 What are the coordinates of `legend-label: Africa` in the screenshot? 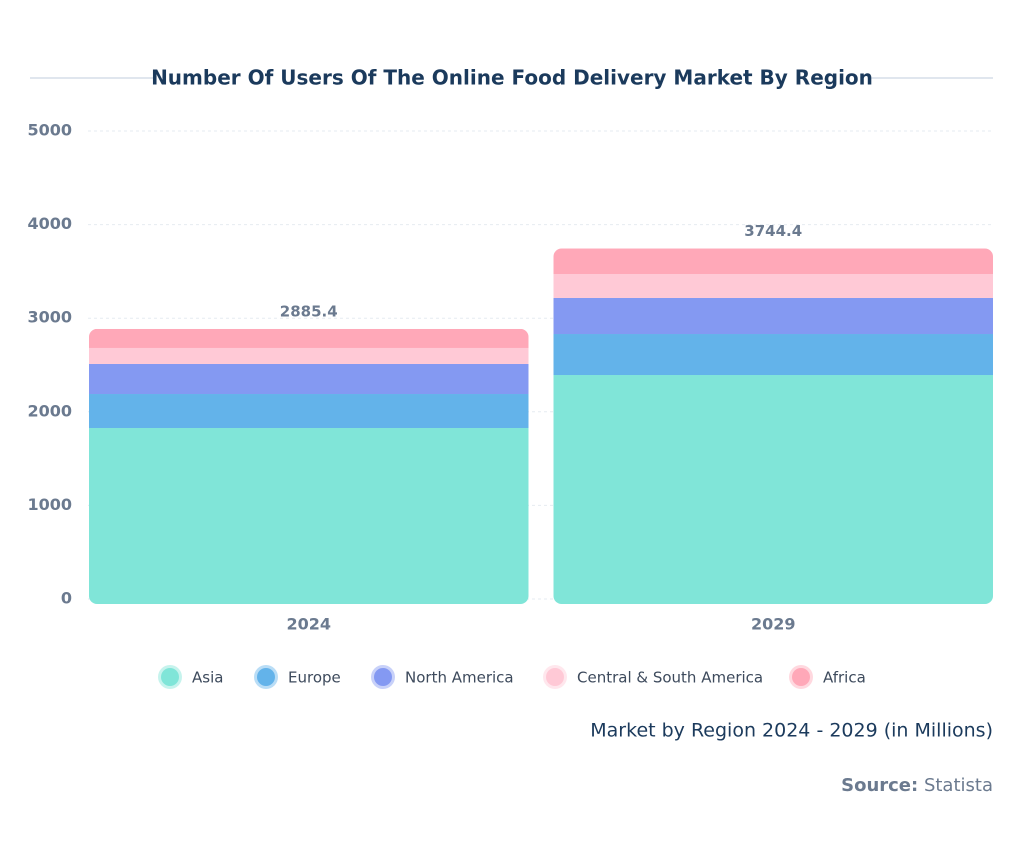 It's located at (844, 678).